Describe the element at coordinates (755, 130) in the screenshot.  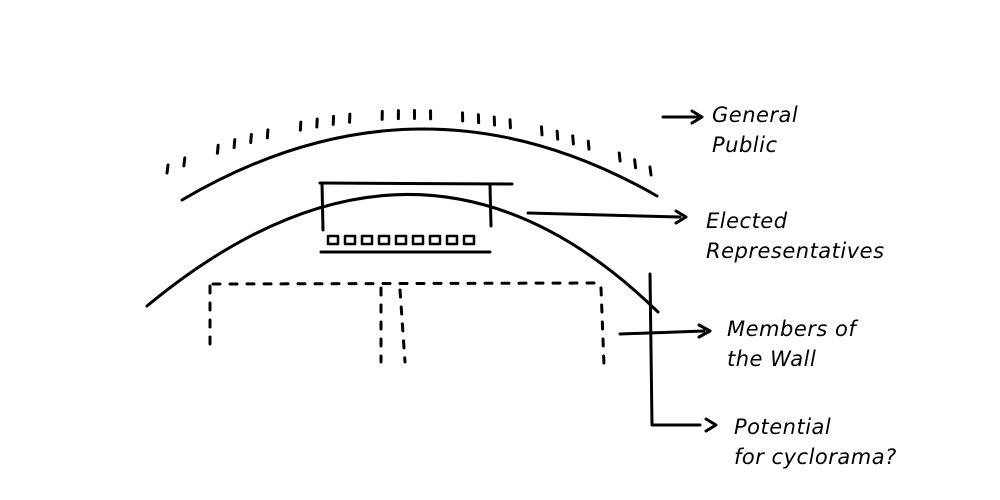
I see `label-general-public: General Public` at that location.